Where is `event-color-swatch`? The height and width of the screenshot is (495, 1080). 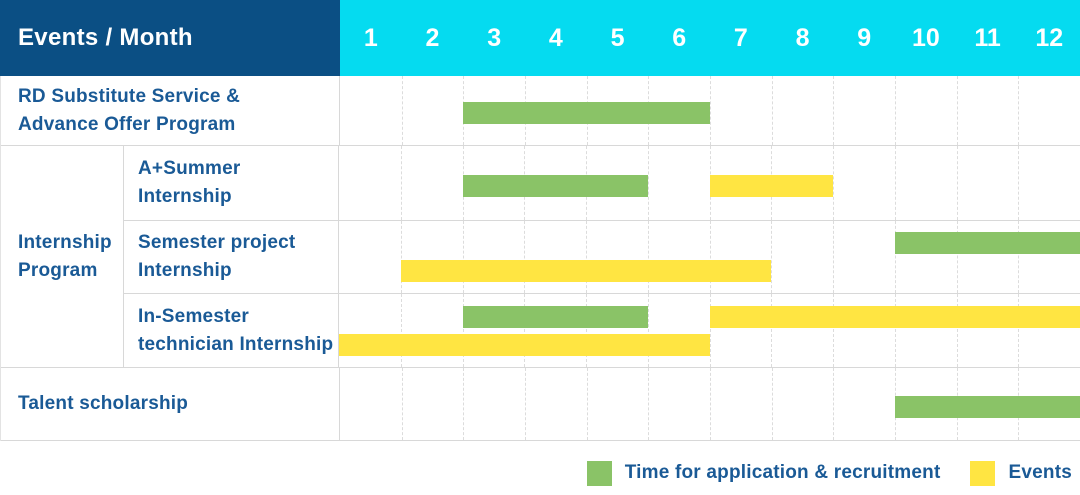
event-color-swatch is located at coordinates (982, 473).